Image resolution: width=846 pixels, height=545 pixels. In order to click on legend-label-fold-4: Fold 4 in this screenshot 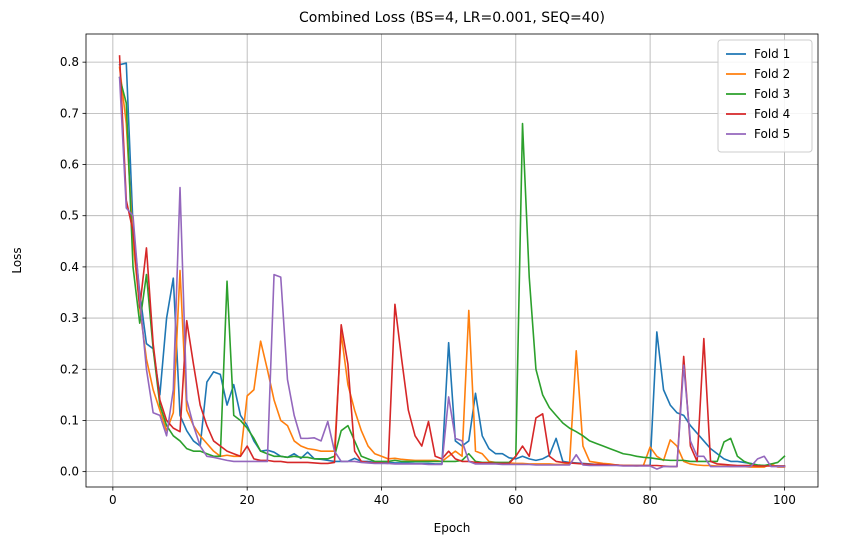, I will do `click(772, 114)`.